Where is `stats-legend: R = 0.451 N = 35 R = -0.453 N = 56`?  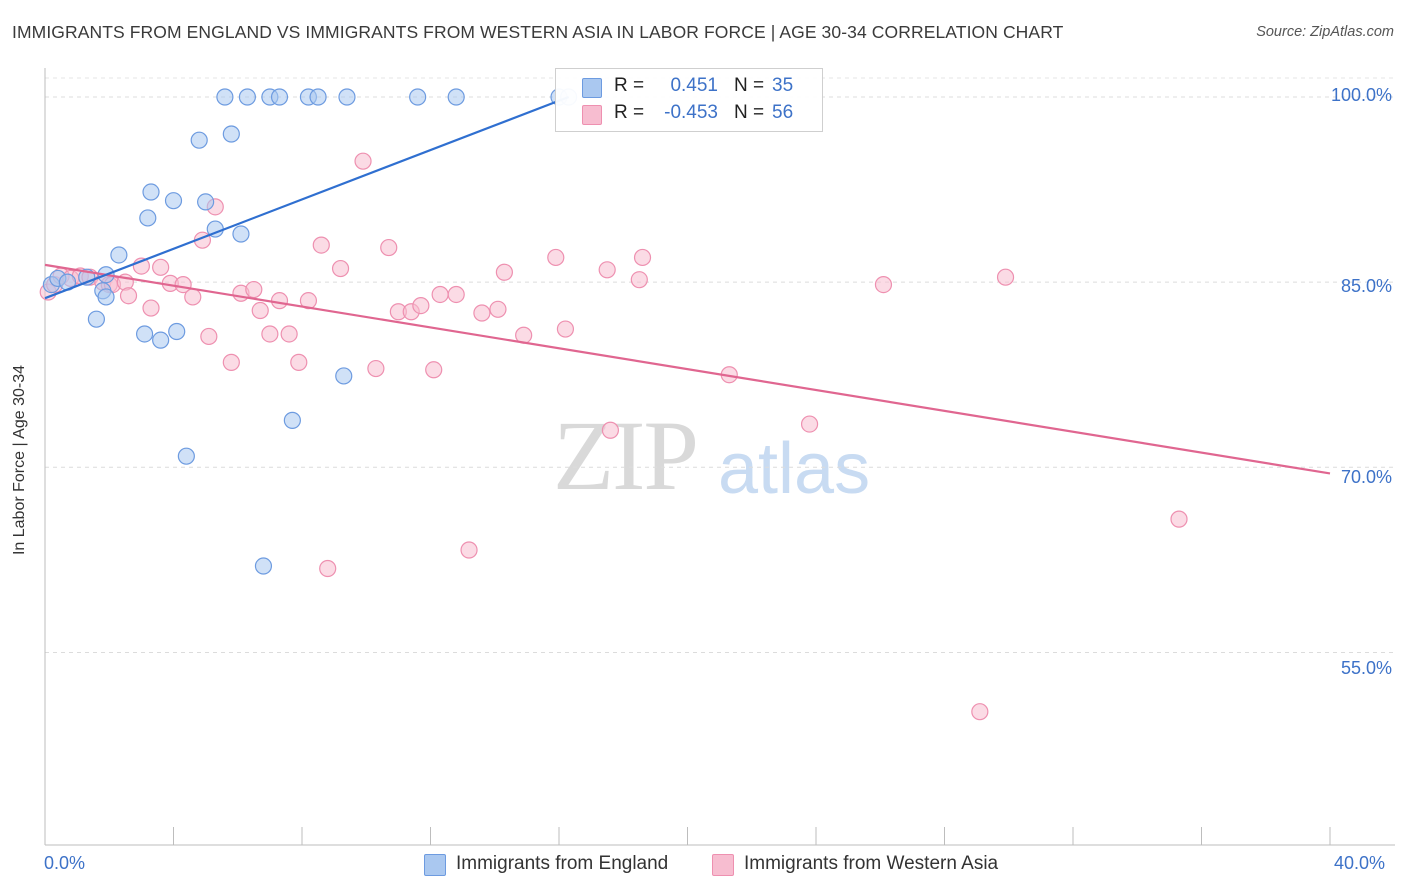
stats-legend: R = 0.451 N = 35 R = -0.453 N = 56 is located at coordinates (689, 100).